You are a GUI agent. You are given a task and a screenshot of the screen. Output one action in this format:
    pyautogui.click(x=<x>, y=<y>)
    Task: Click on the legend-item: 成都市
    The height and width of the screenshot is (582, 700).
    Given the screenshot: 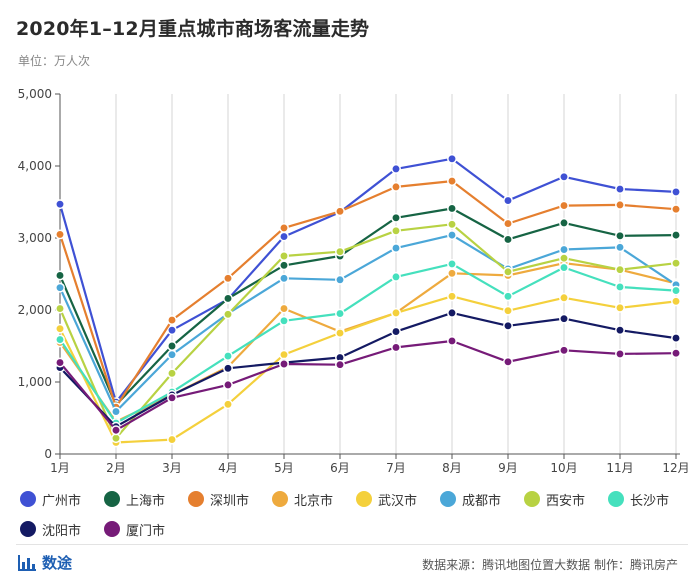 What is the action you would take?
    pyautogui.click(x=482, y=499)
    